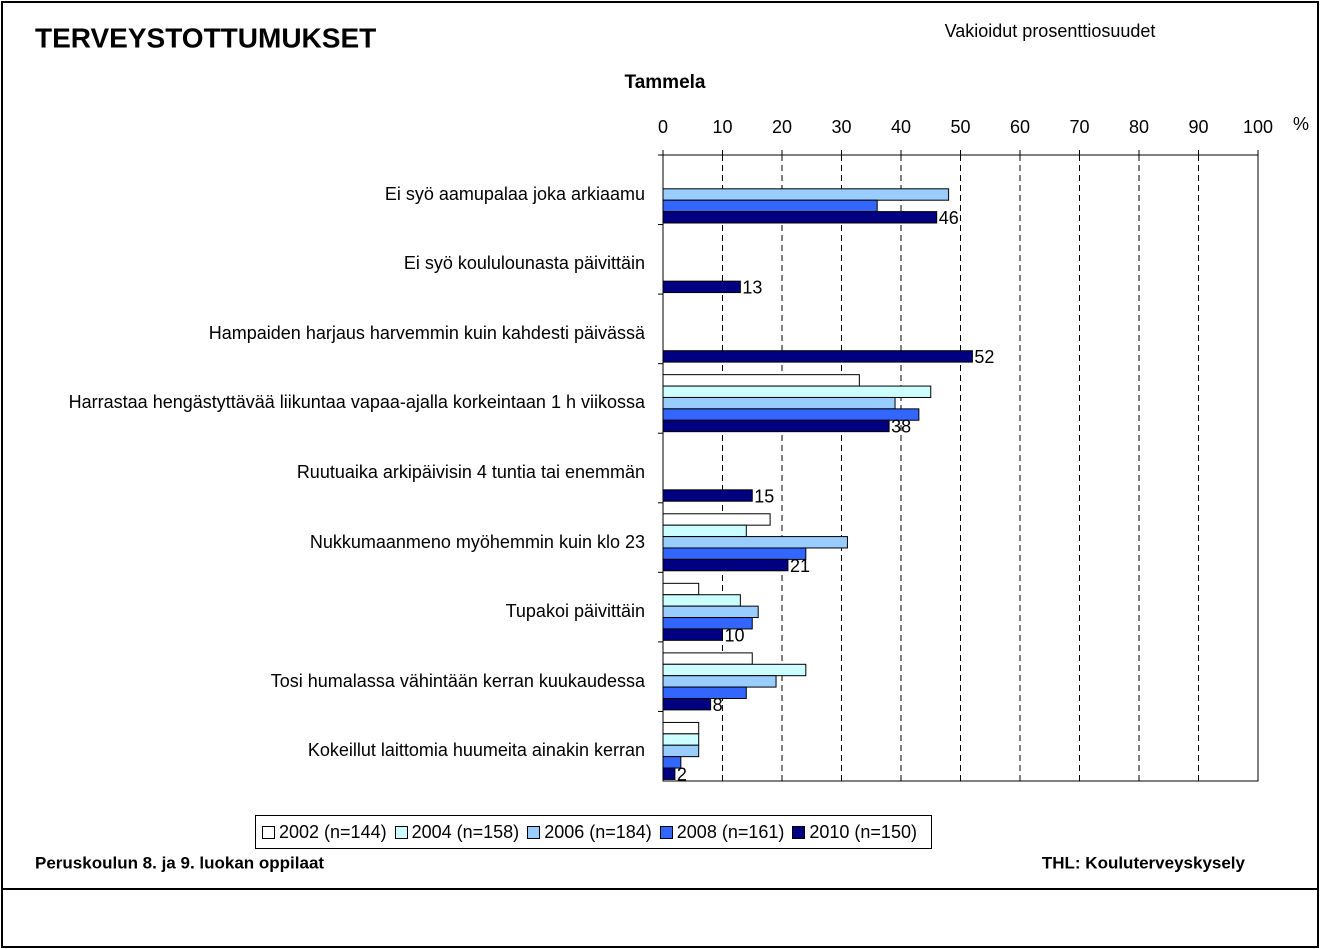  What do you see at coordinates (1301, 124) in the screenshot?
I see `x-unit: %` at bounding box center [1301, 124].